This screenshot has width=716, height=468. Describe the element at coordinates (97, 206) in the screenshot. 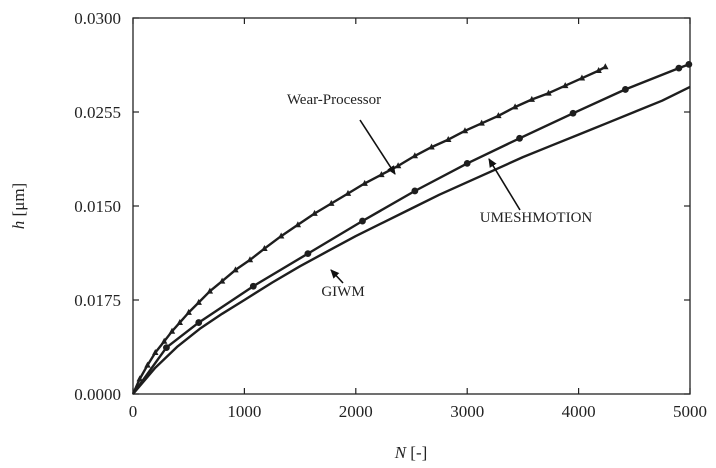

I see `y-tick-label: 0.0150` at that location.